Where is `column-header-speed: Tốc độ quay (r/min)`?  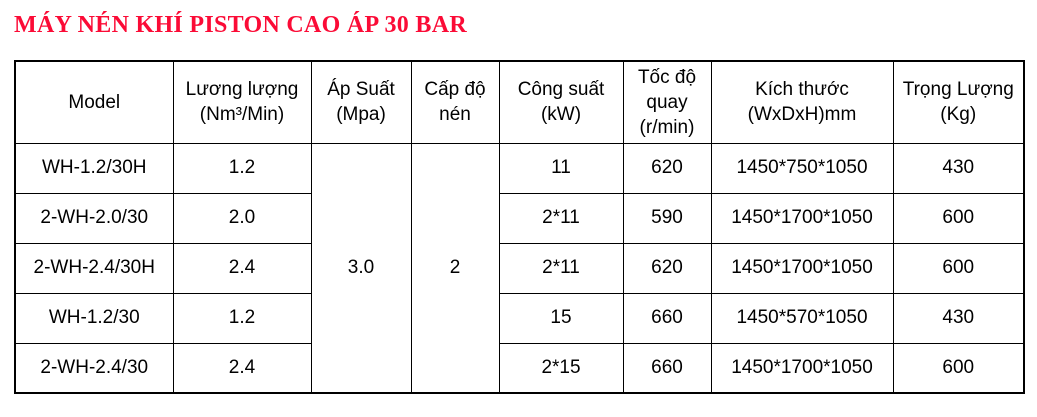 column-header-speed: Tốc độ quay (r/min) is located at coordinates (667, 102).